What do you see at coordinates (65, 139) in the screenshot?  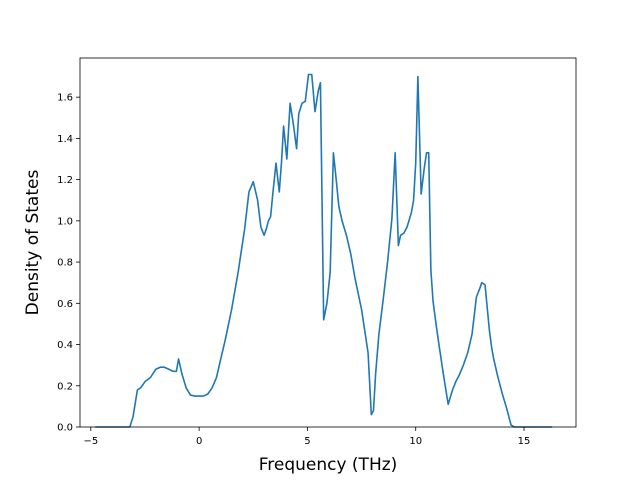 I see `y-tick-label: 1.4` at bounding box center [65, 139].